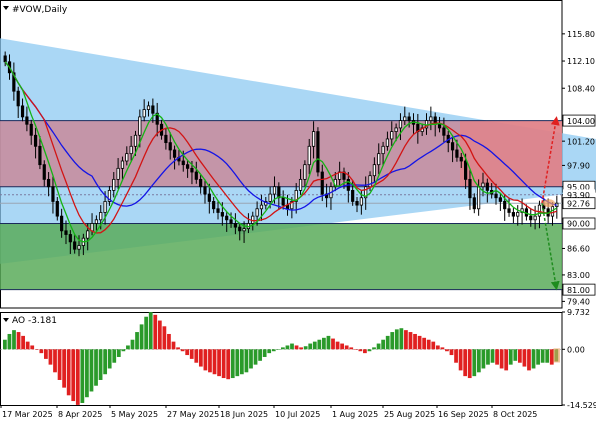  I want to click on ao-tick-label: 9.732, so click(578, 312).